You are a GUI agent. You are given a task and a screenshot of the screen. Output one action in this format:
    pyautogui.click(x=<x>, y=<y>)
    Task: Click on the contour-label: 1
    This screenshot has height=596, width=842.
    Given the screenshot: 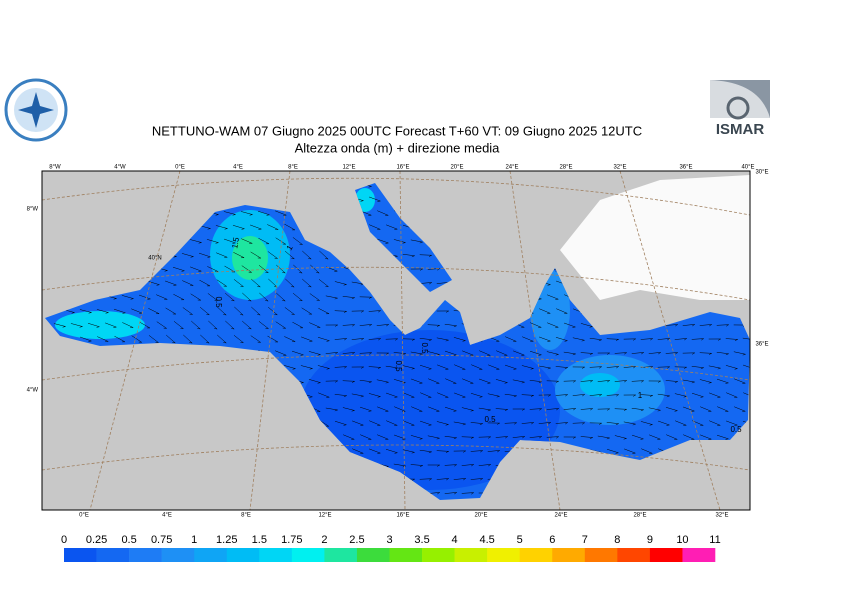 What is the action you would take?
    pyautogui.click(x=640, y=395)
    